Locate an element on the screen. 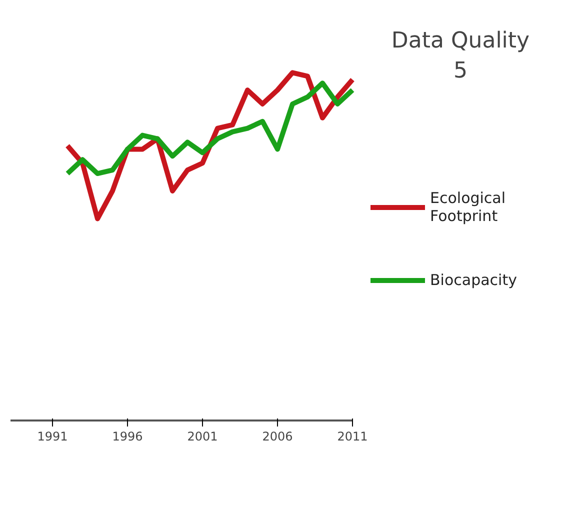 The image size is (579, 522). x-tick-label: 2001 is located at coordinates (202, 437).